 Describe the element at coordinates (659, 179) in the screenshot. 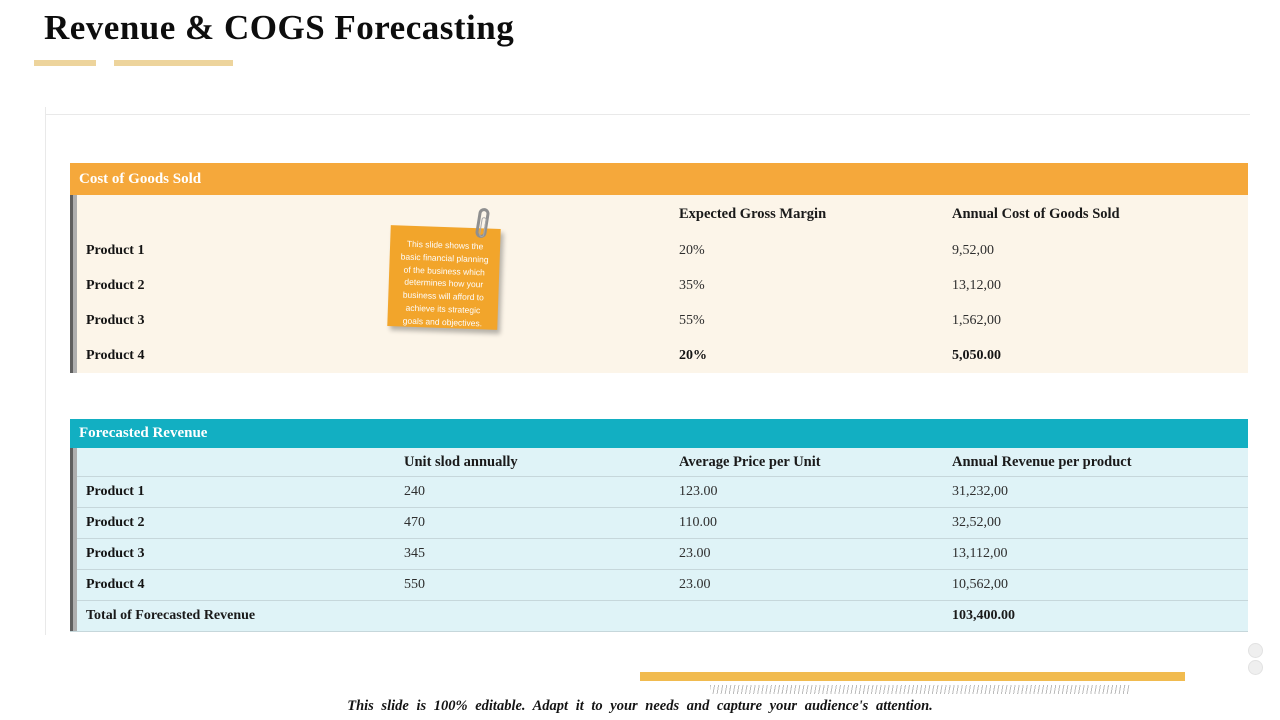

I see `cogs-table-header: Cost of Goods Sold` at that location.